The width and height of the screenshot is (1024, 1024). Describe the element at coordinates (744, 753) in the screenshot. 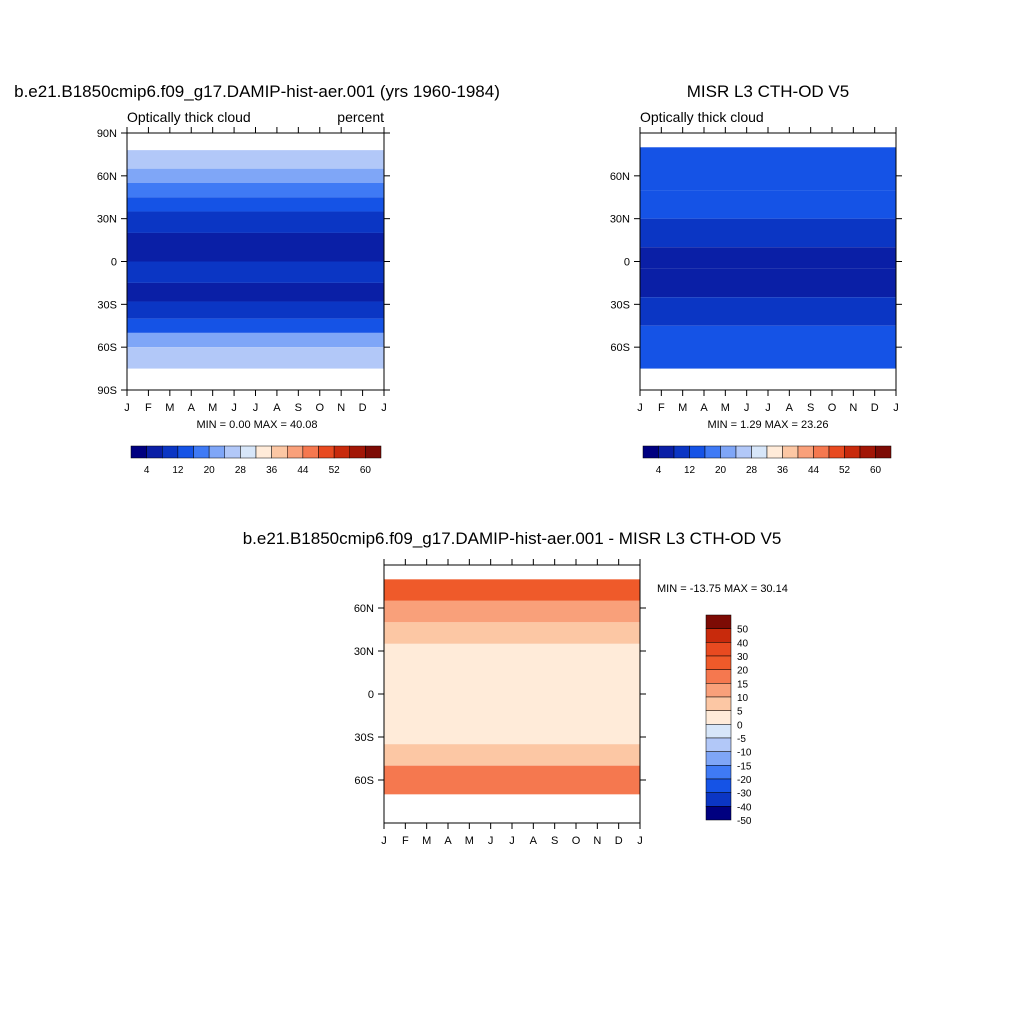

I see `colorbar-label: -10` at that location.